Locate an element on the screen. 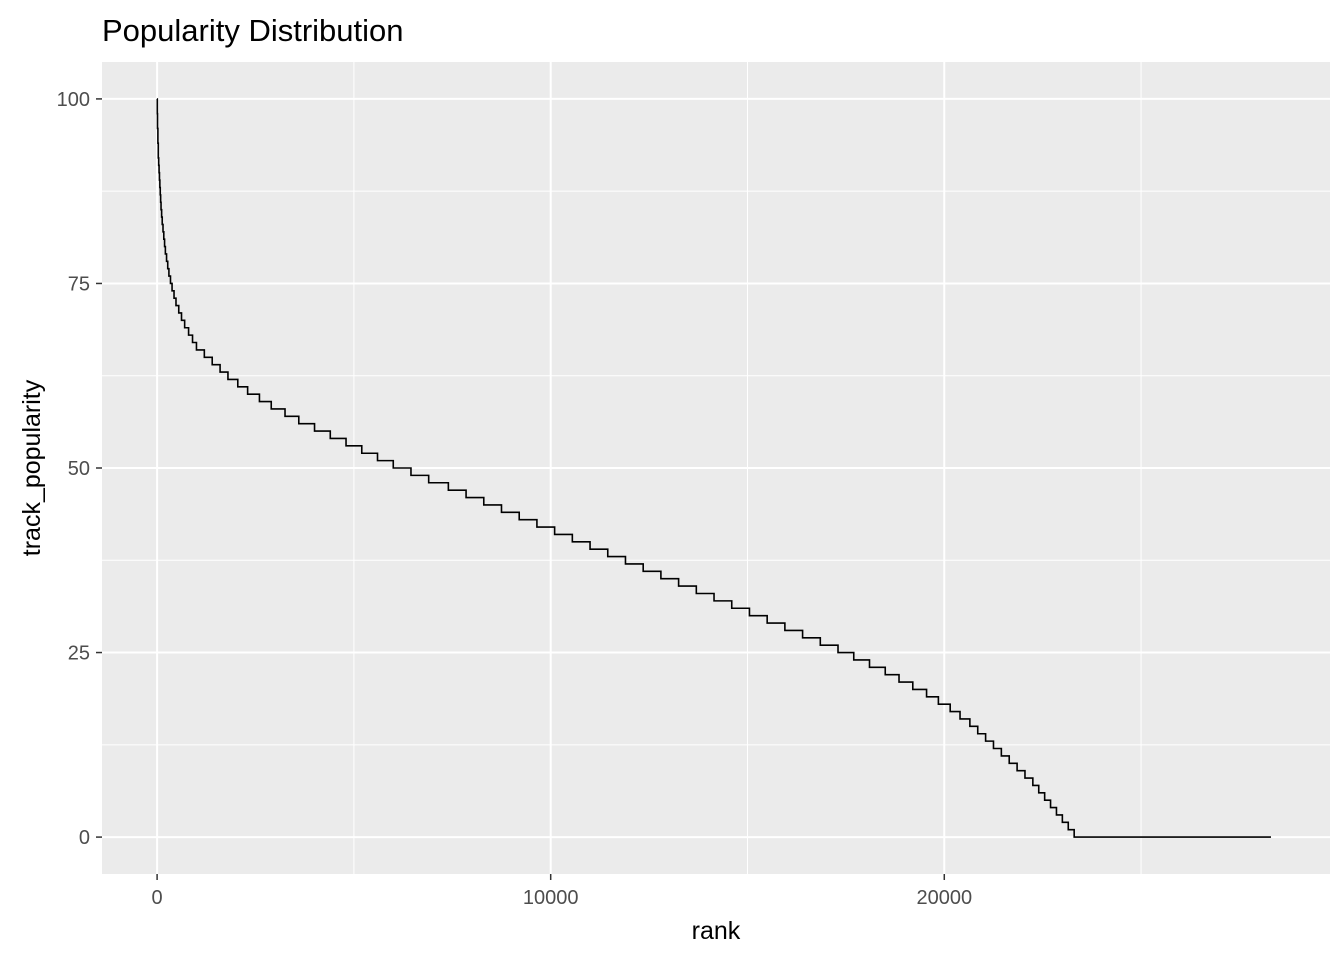 This screenshot has width=1344, height=960. y-tick-label: 0 is located at coordinates (84, 838).